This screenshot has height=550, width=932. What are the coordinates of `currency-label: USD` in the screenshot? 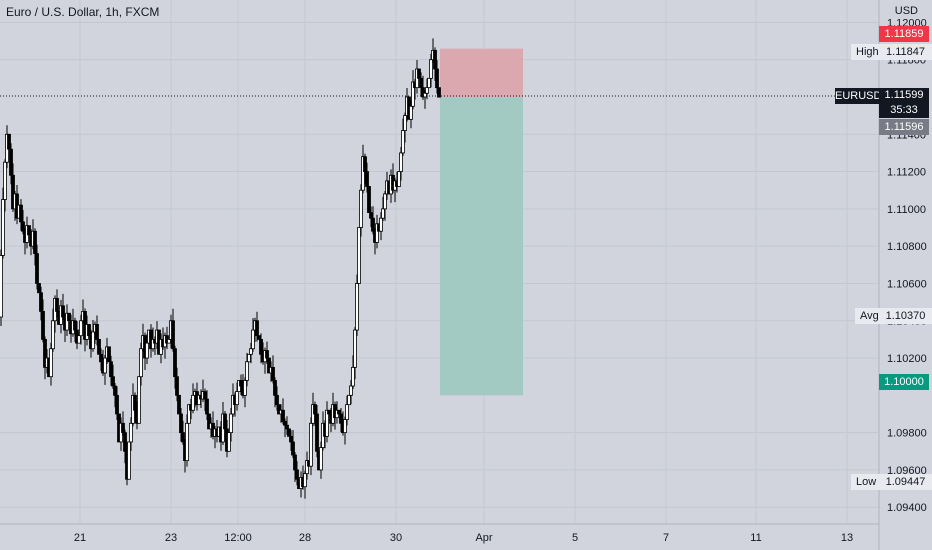 It's located at (906, 11).